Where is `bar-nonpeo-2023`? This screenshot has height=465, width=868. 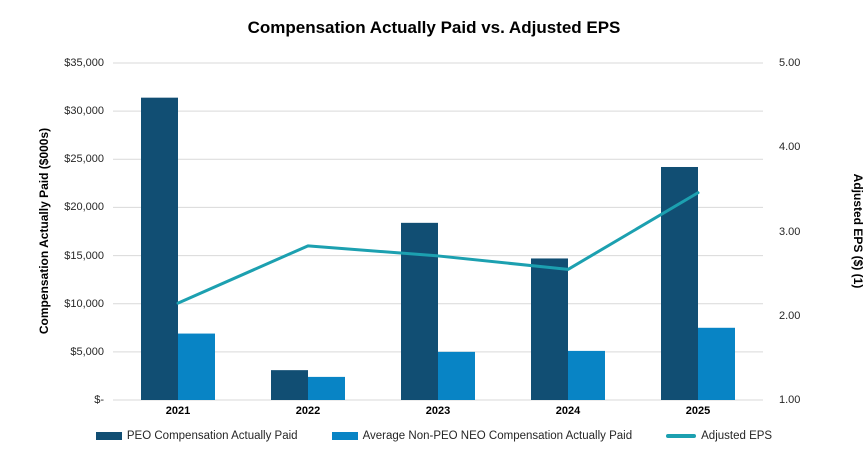
bar-nonpeo-2023 is located at coordinates (456, 375).